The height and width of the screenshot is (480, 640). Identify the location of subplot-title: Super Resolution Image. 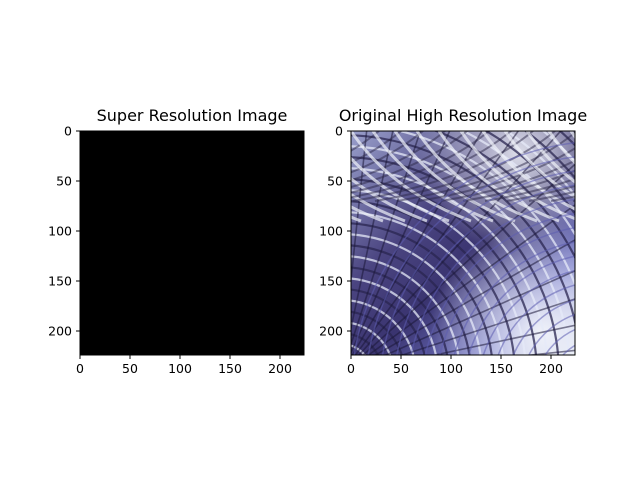
(192, 115).